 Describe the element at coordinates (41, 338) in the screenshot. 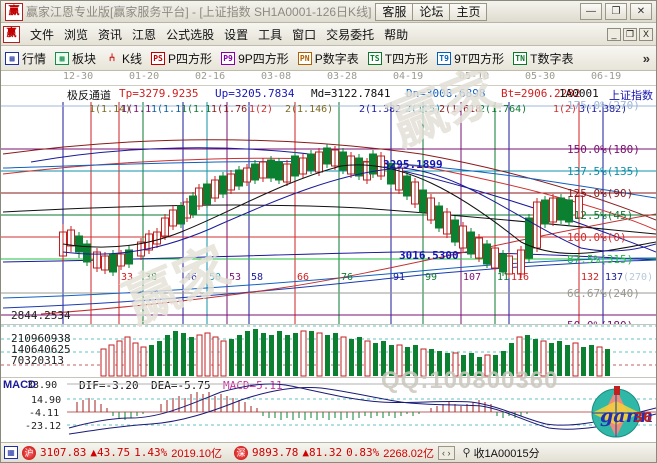

I see `left-axis-label-1: 210960938` at that location.